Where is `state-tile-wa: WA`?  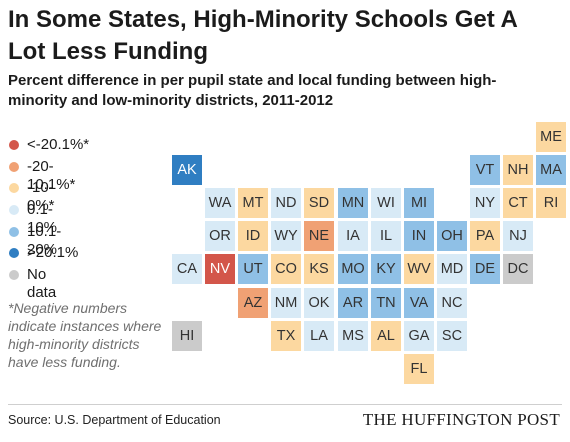 state-tile-wa: WA is located at coordinates (220, 203).